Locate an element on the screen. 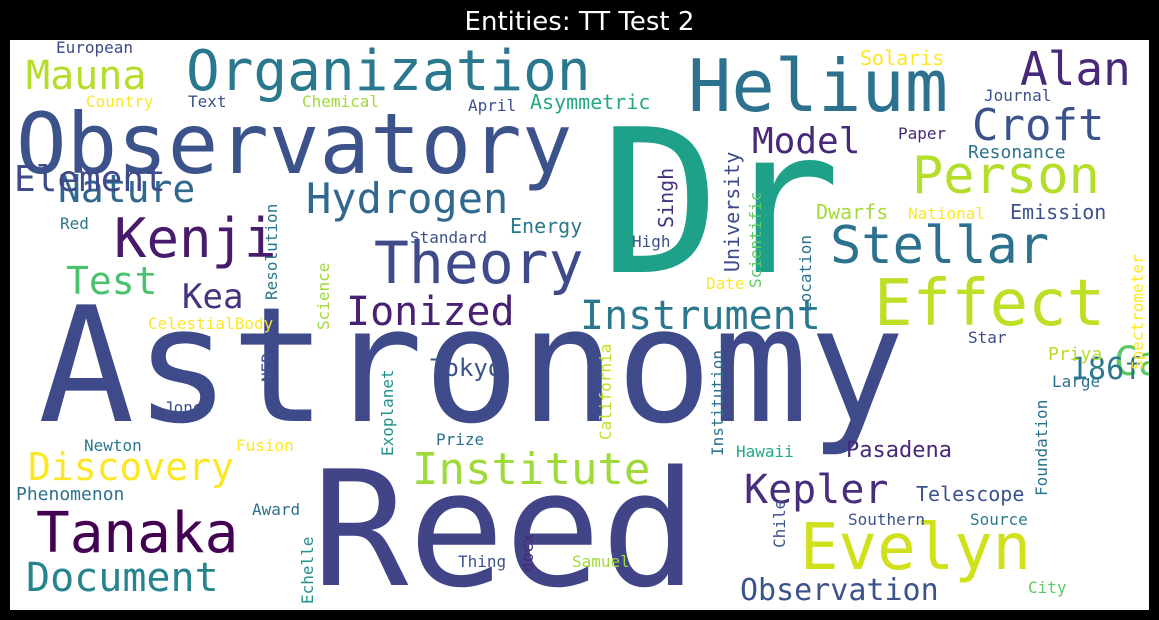  word: Institute is located at coordinates (531, 469).